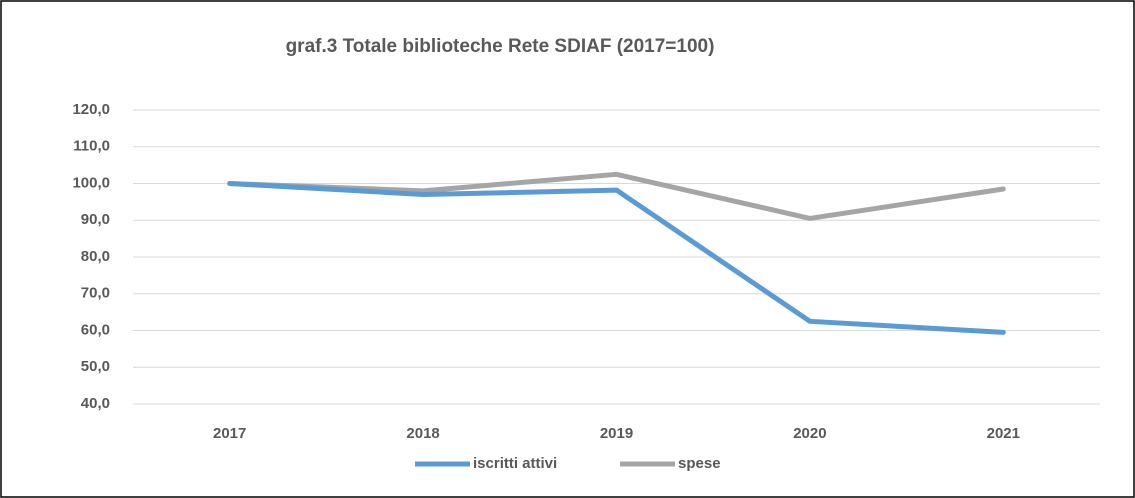 This screenshot has height=498, width=1135. I want to click on y-tick-label: 90,0, so click(95, 219).